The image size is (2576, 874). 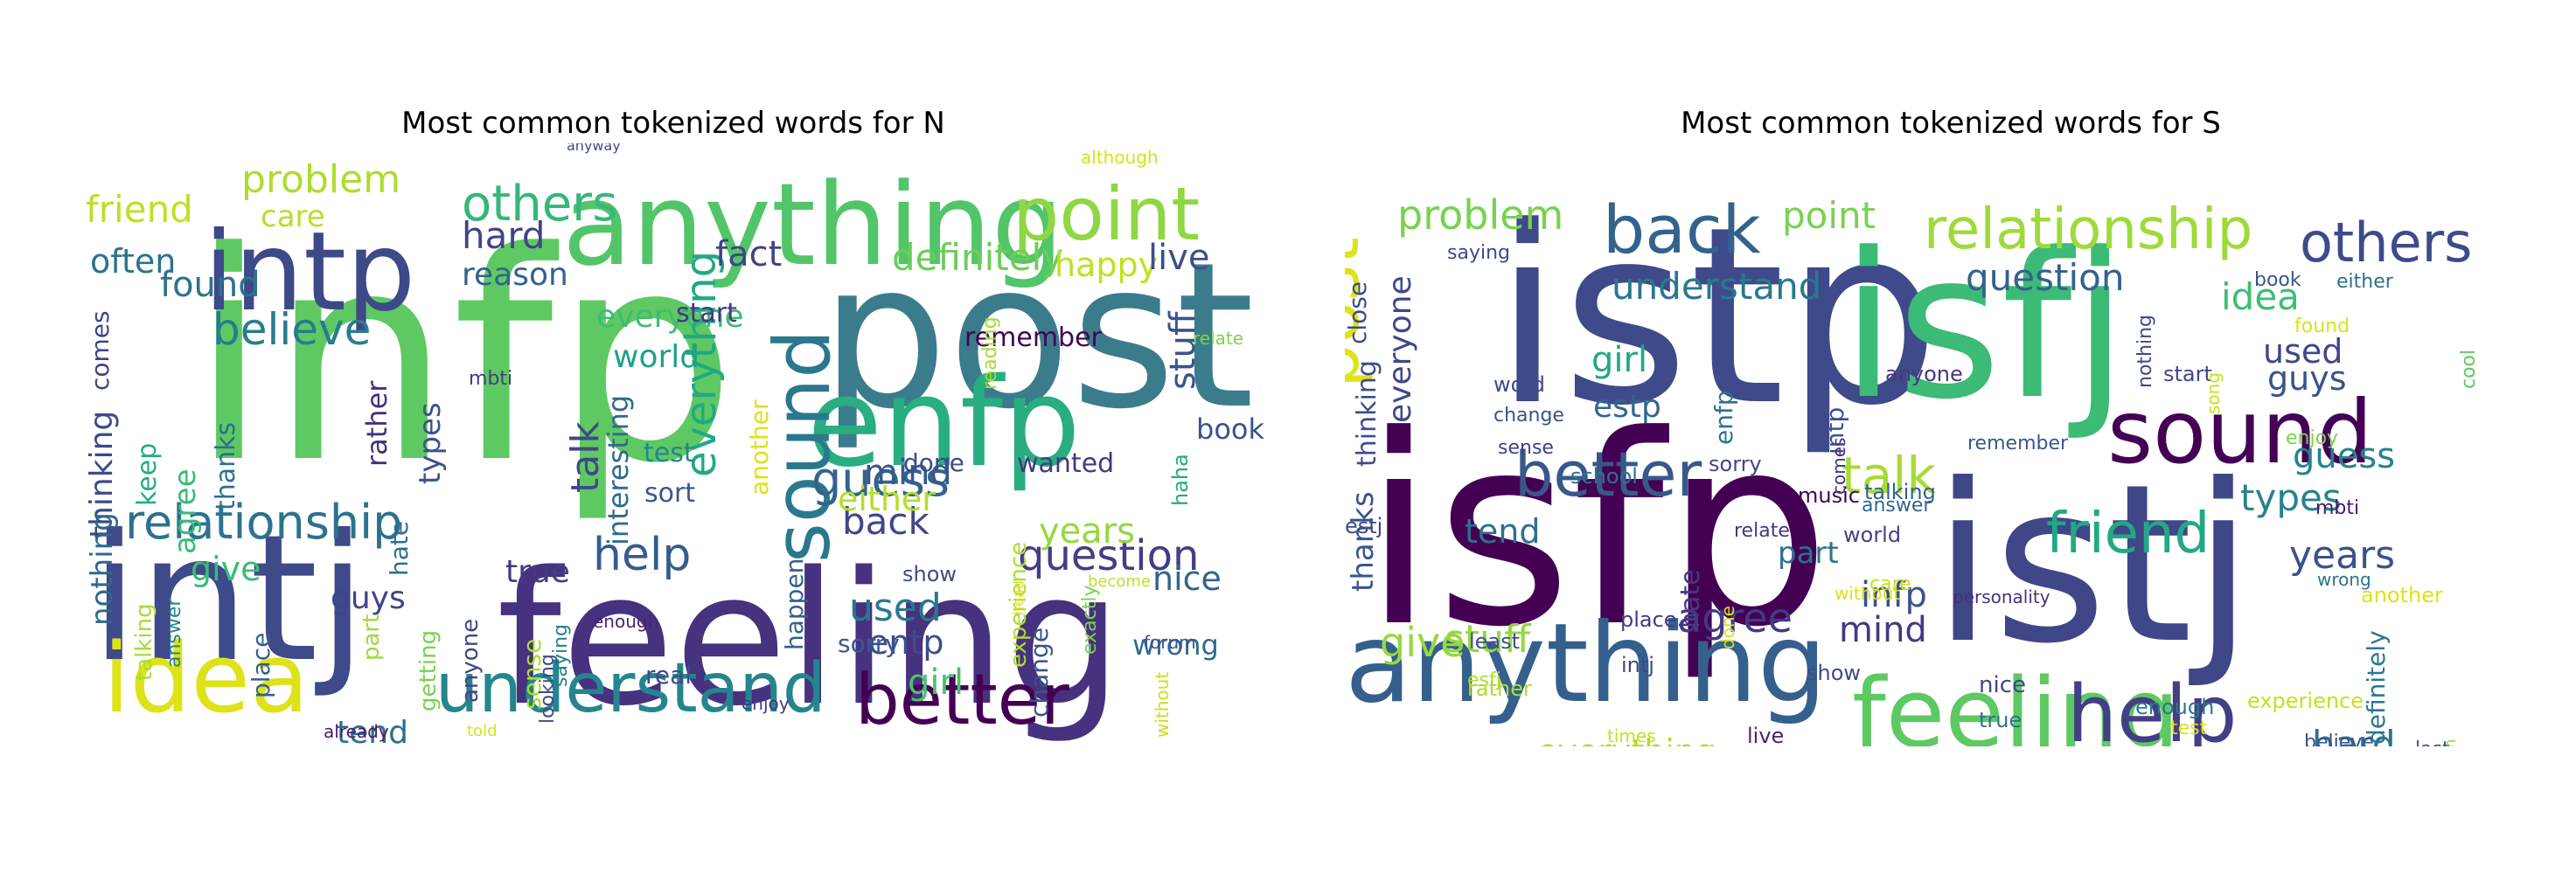 What do you see at coordinates (908, 473) in the screenshot?
I see `word-mind: mind` at bounding box center [908, 473].